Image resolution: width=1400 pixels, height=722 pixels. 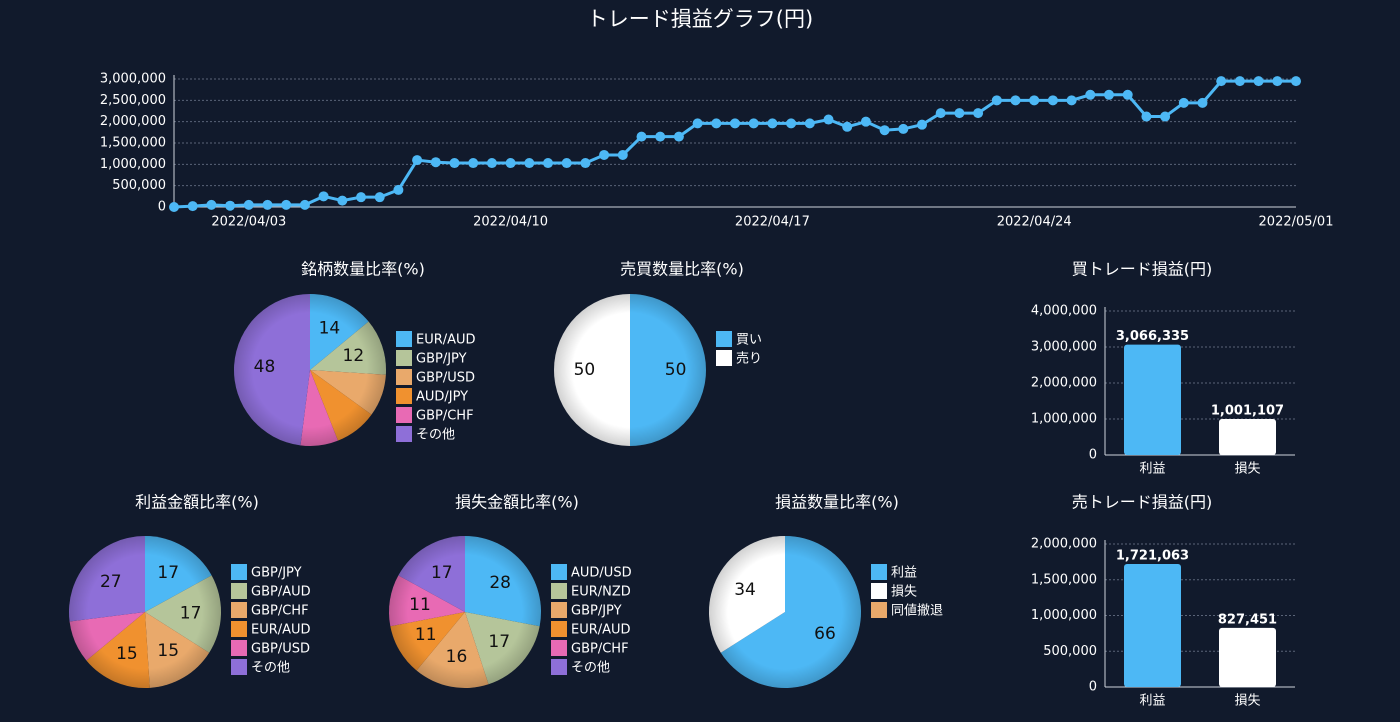 What do you see at coordinates (682, 269) in the screenshot?
I see `chart-title: 売買数量比率(%)` at bounding box center [682, 269].